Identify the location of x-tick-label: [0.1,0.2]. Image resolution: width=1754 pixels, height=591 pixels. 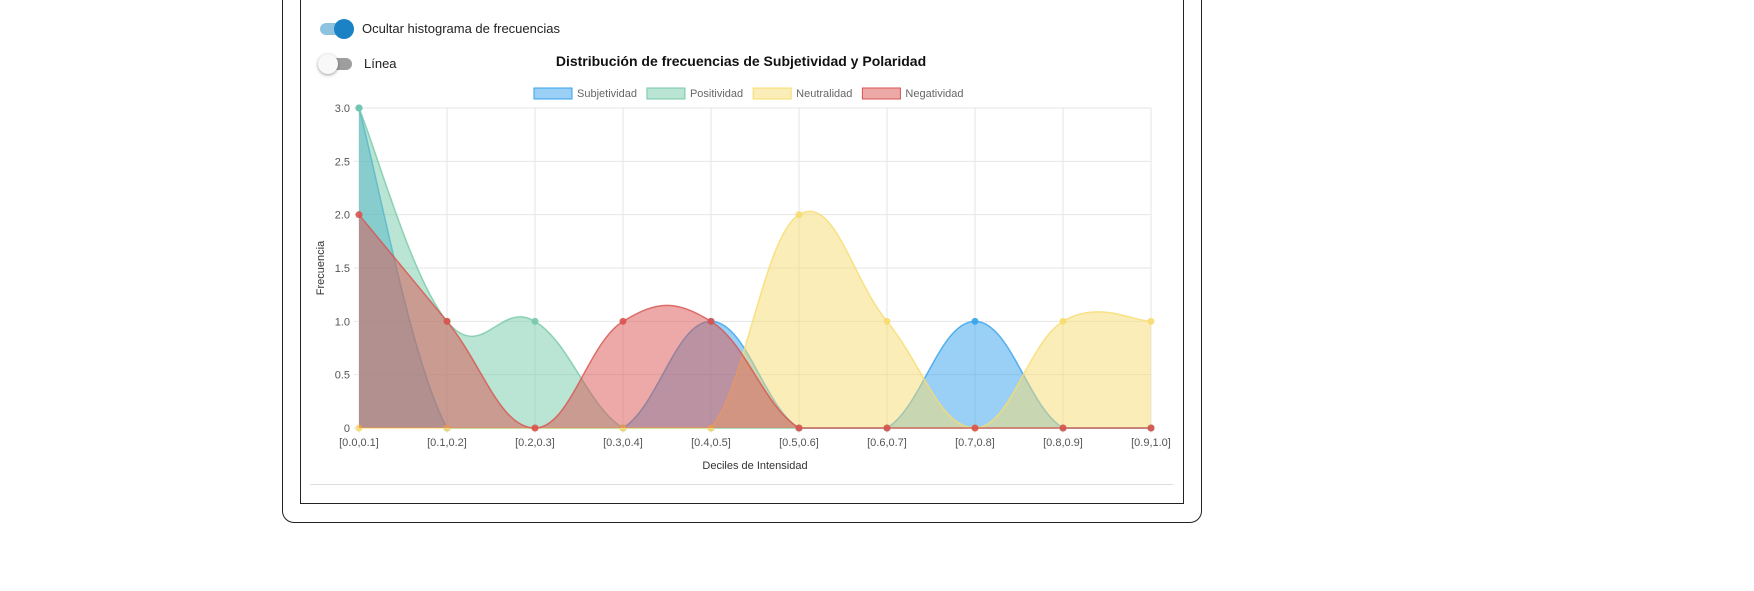
(447, 443).